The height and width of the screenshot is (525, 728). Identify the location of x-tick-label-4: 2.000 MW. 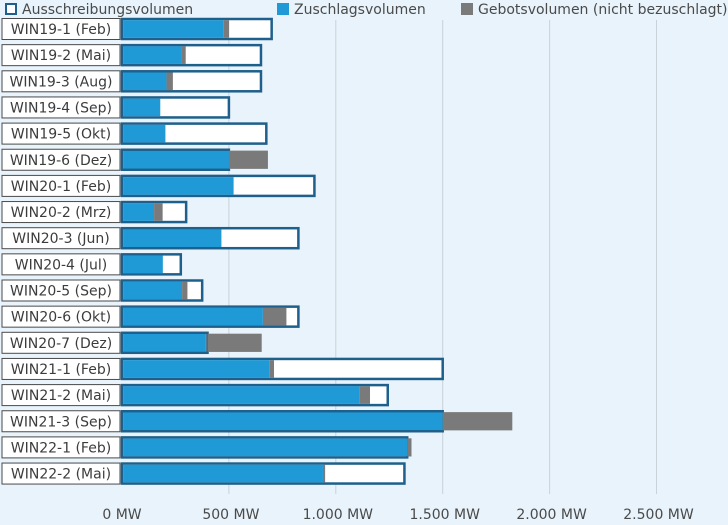
(551, 515).